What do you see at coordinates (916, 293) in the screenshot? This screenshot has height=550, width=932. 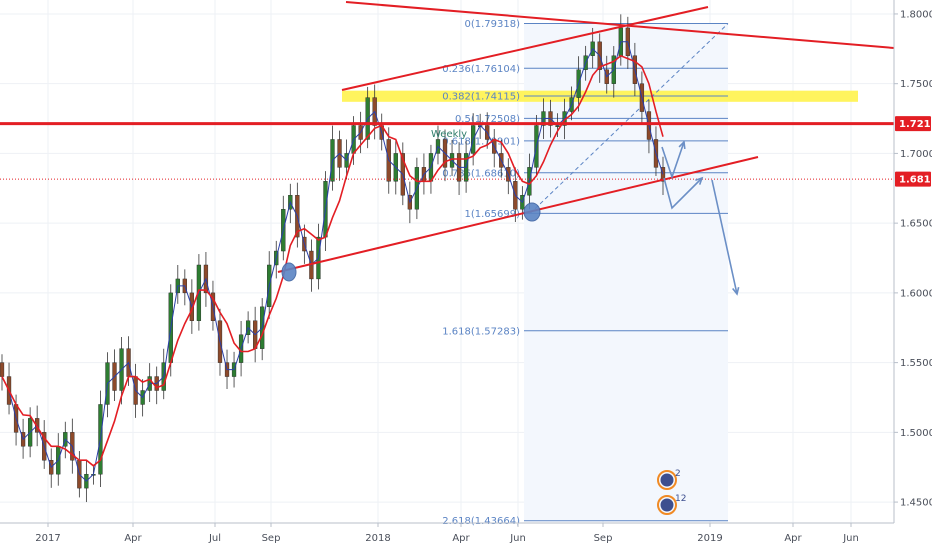 I see `y-tick-label: 1.60000` at bounding box center [916, 293].